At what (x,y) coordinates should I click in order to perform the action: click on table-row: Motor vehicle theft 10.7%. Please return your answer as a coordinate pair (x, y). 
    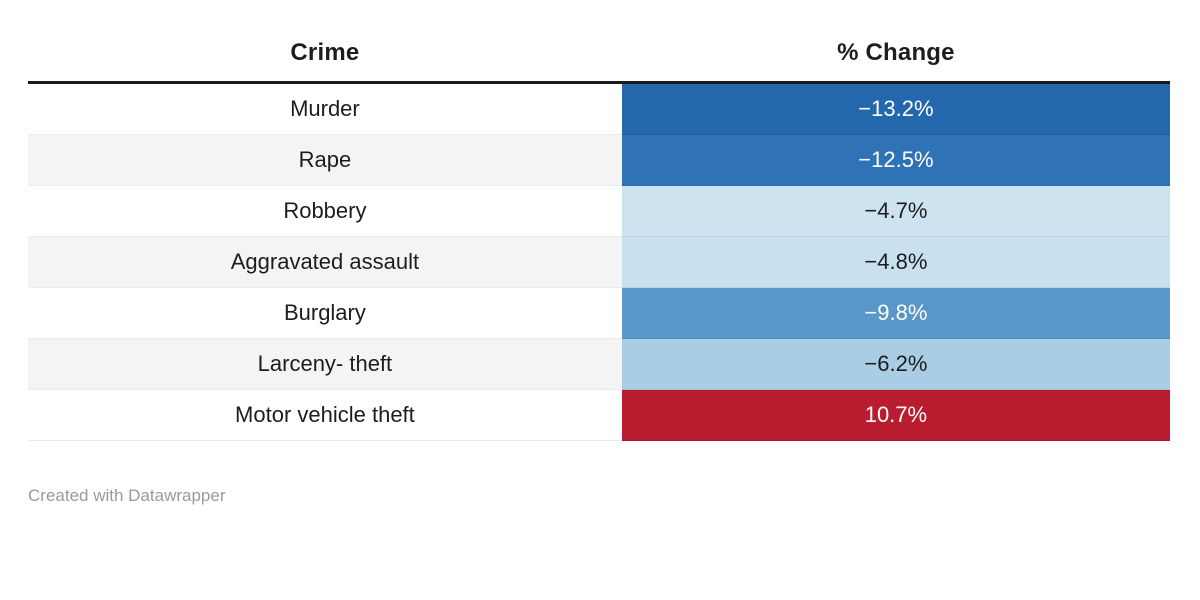
    Looking at the image, I should click on (599, 415).